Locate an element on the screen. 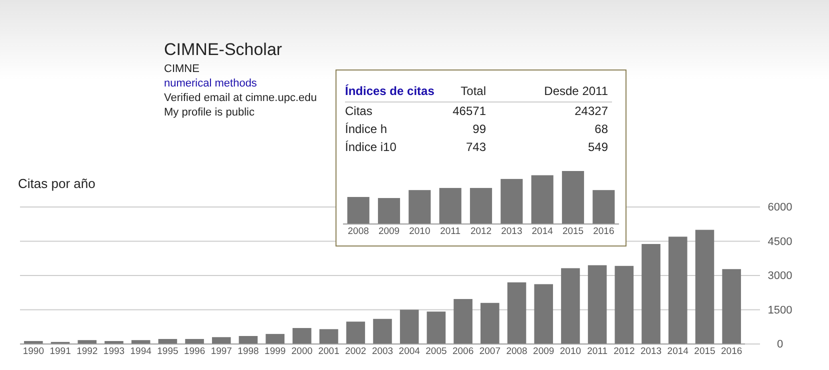 The height and width of the screenshot is (370, 829). x-tick-label: 1998 is located at coordinates (248, 351).